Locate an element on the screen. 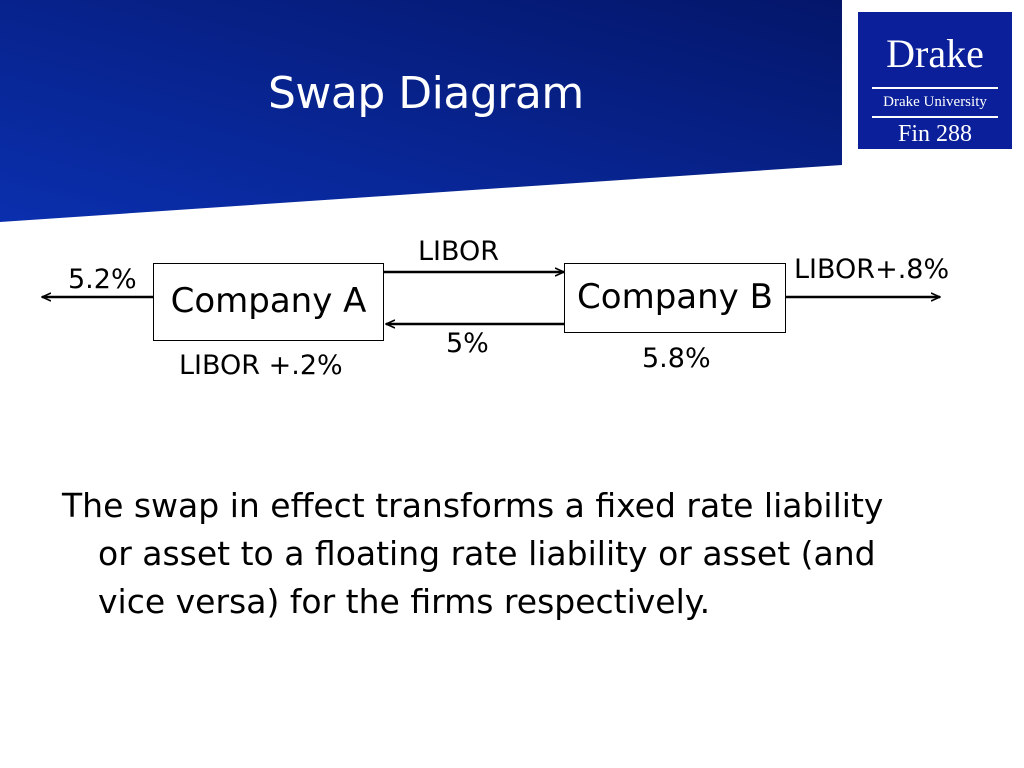 Image resolution: width=1024 pixels, height=768 pixels. company-b-net-label: 5.8% is located at coordinates (676, 358).